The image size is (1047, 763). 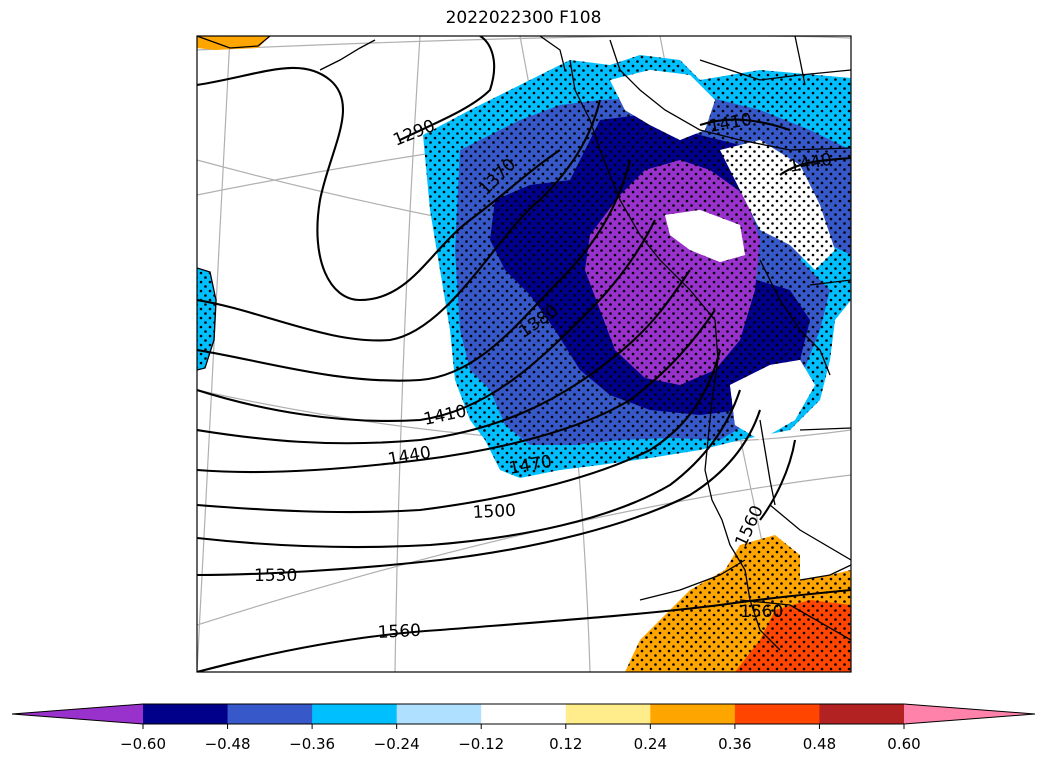 I want to click on contour-label: 1440, so click(x=409, y=456).